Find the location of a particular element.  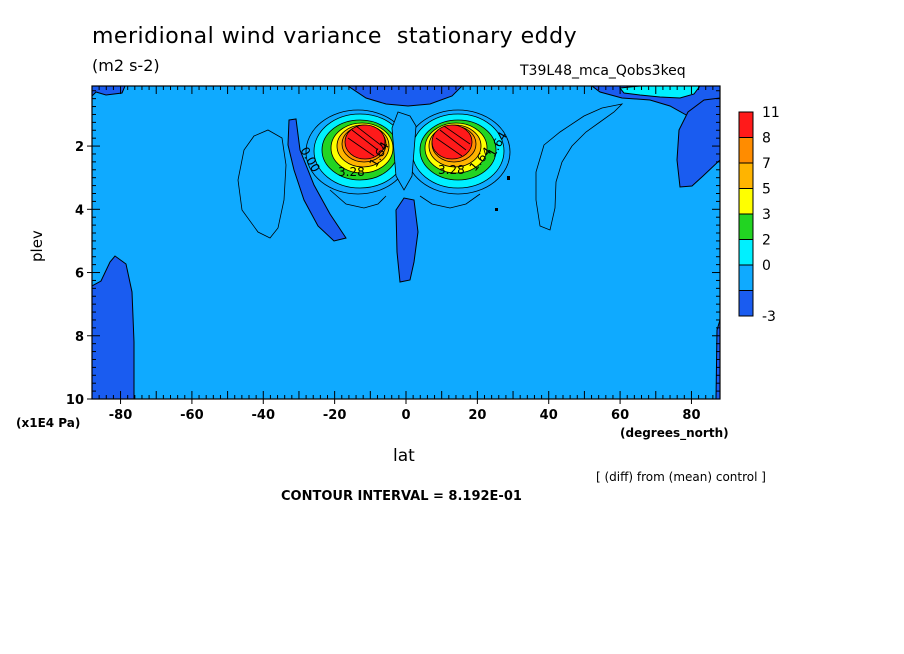

y-axis-label: plev is located at coordinates (37, 246).